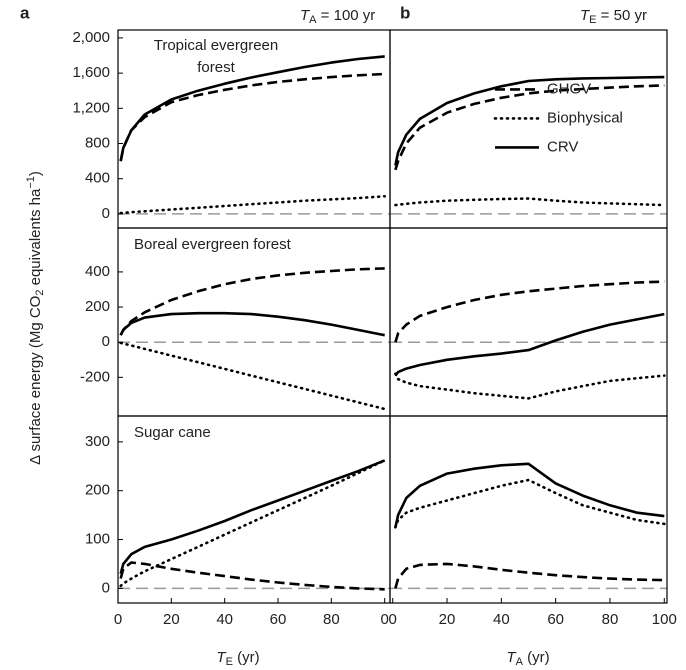 Image resolution: width=686 pixels, height=670 pixels. Describe the element at coordinates (172, 432) in the screenshot. I see `panel-title: Sugar cane` at that location.